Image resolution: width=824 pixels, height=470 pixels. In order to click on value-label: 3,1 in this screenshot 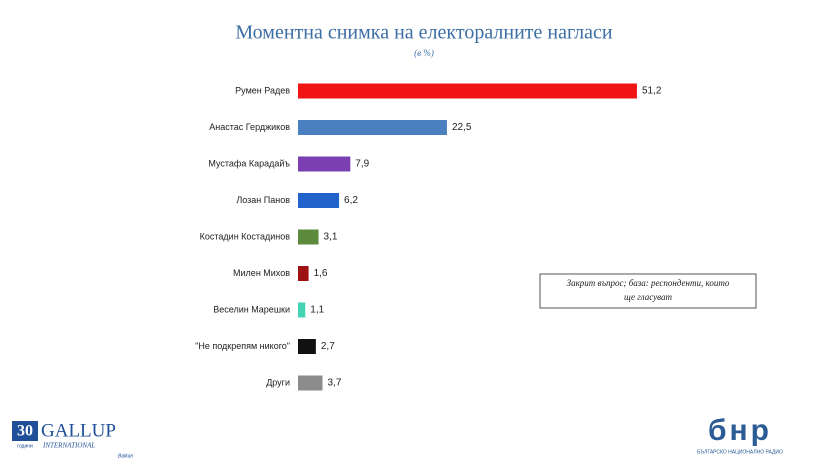, I will do `click(331, 237)`.